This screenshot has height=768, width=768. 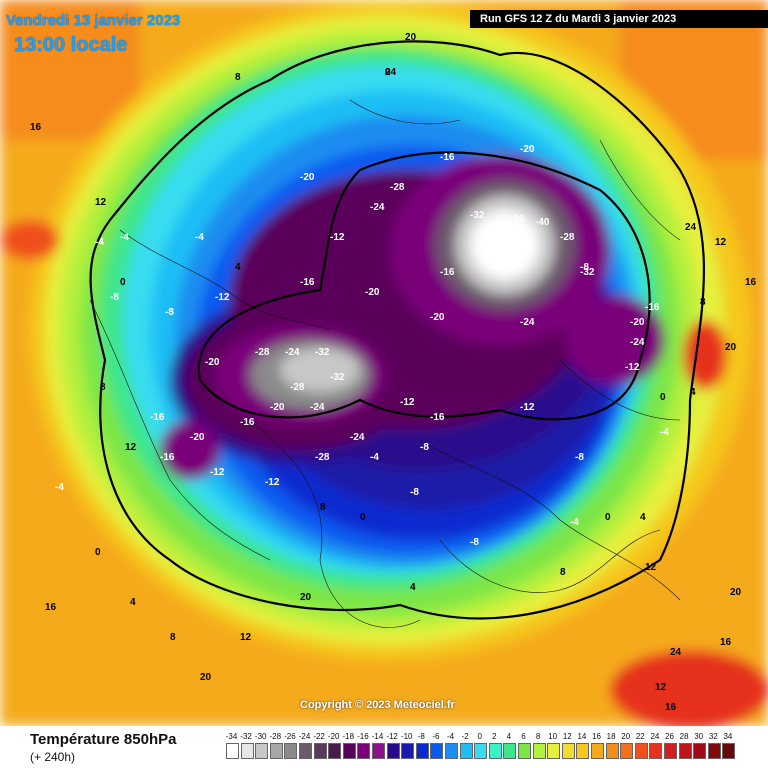 What do you see at coordinates (333, 736) in the screenshot?
I see `scale-label: -20` at bounding box center [333, 736].